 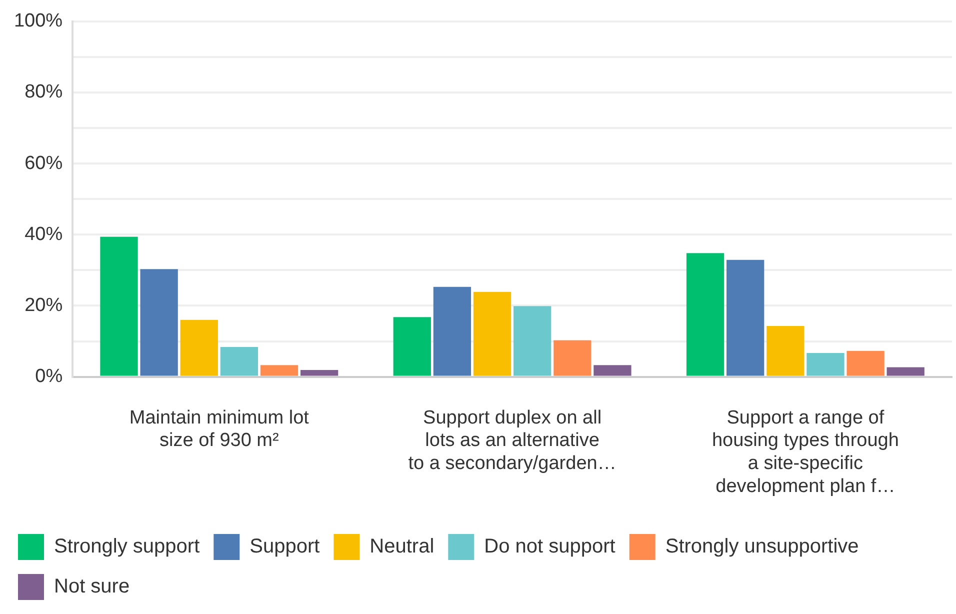 I want to click on y-tick-label: 100%, so click(x=38, y=21).